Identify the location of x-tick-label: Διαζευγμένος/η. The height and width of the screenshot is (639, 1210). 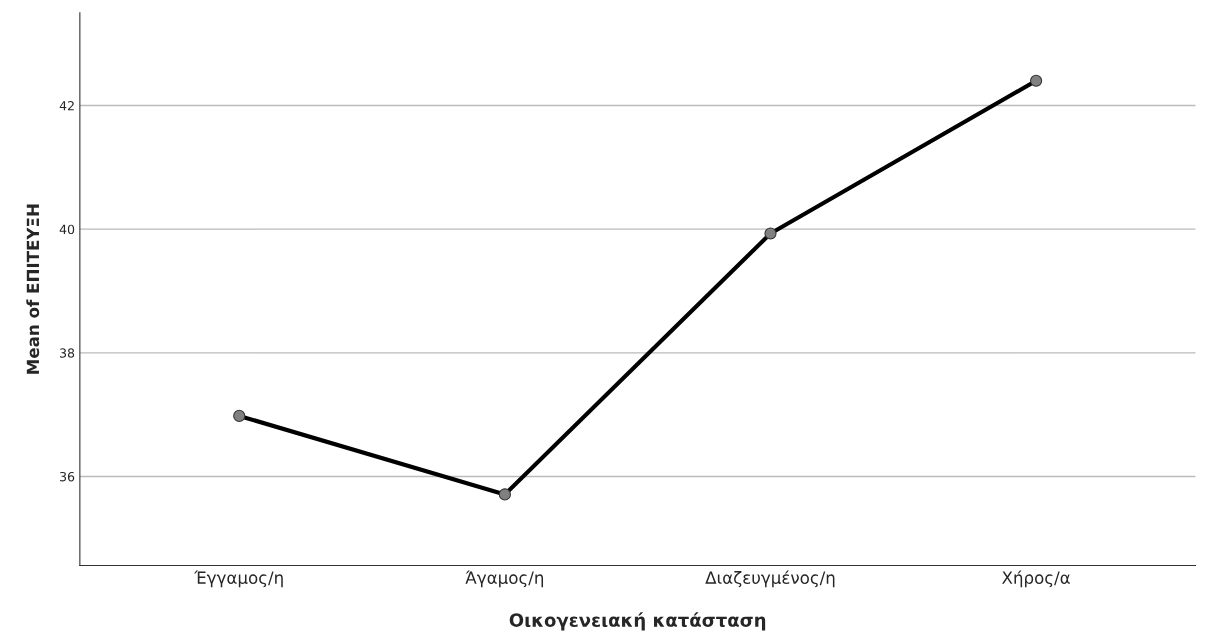
(770, 579).